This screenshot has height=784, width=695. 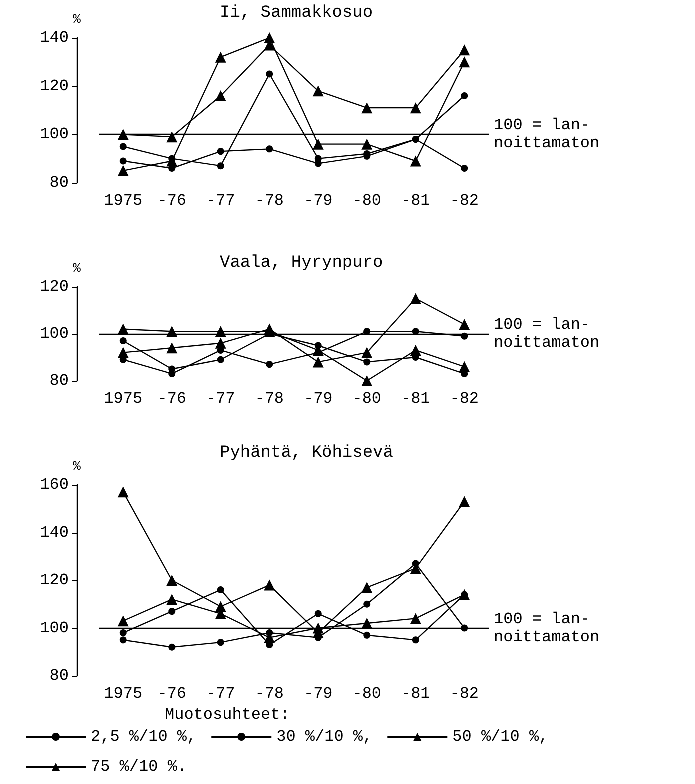 I want to click on chart-title: Vaala, Hyrynpuro, so click(x=302, y=263).